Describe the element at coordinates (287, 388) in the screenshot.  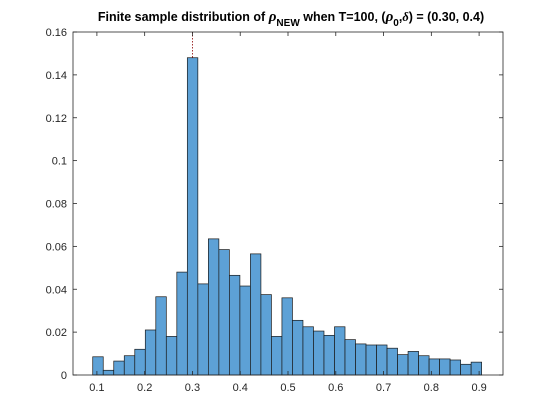
I see `x-tick-label-4: 0.5` at that location.